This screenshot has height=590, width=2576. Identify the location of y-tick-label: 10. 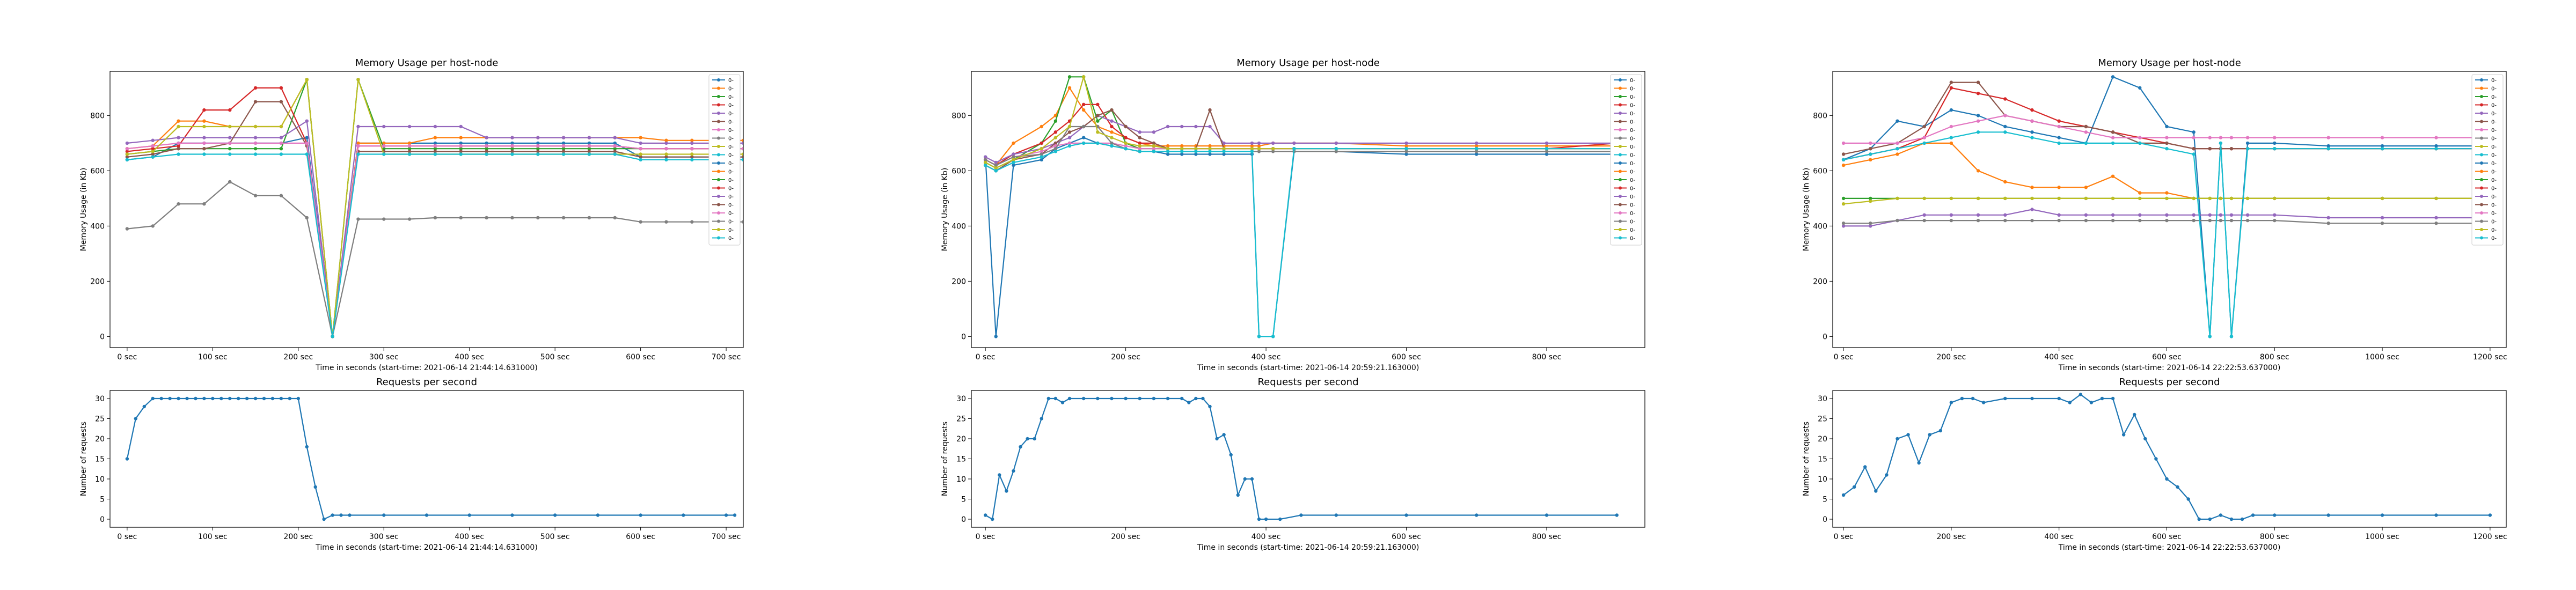
(961, 479).